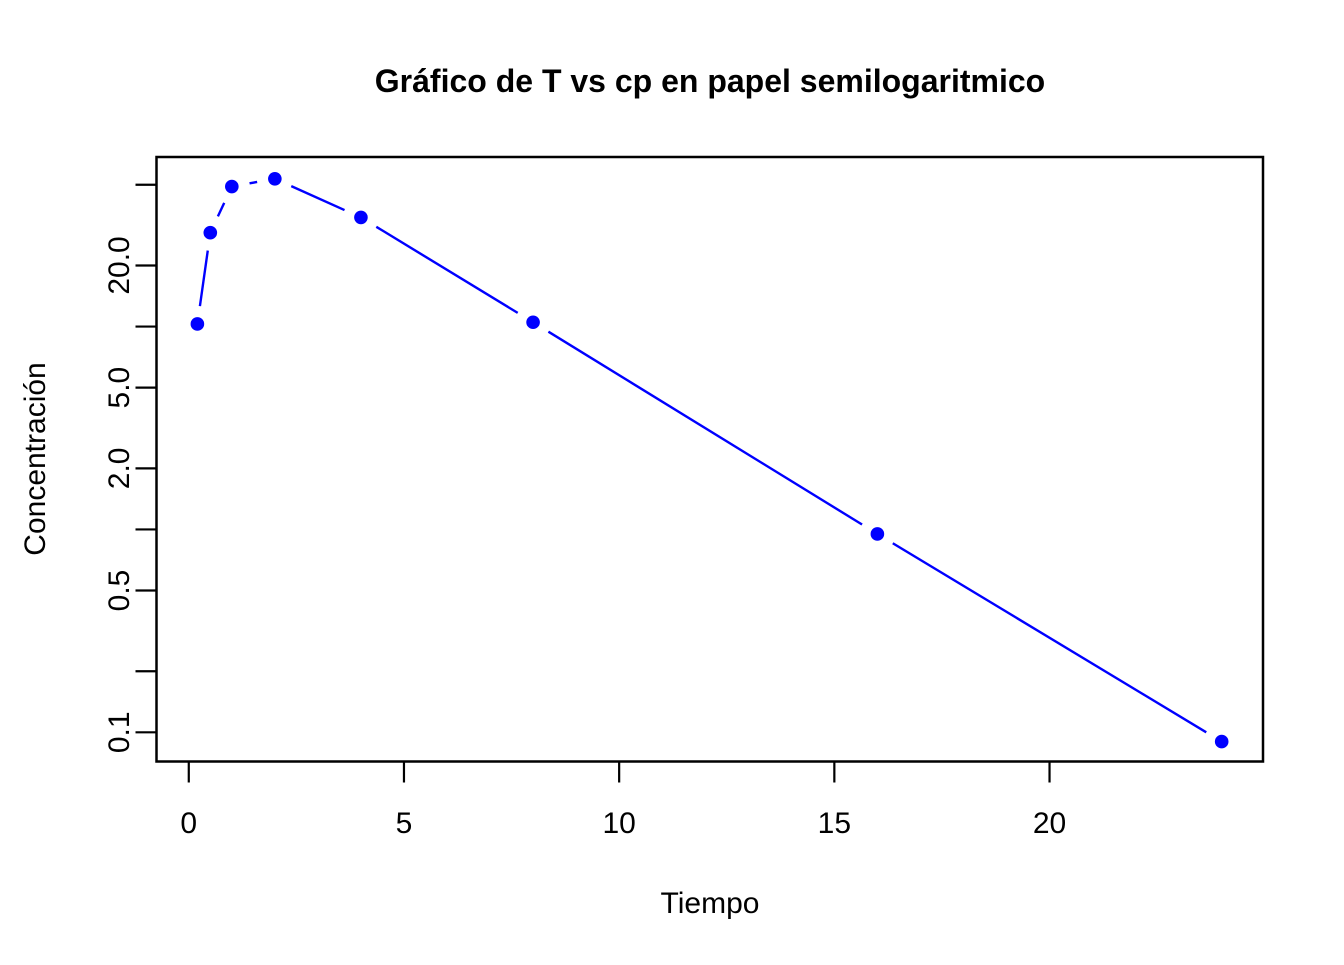 This screenshot has width=1344, height=965. Describe the element at coordinates (35, 458) in the screenshot. I see `y-axis-label: Concentración` at that location.